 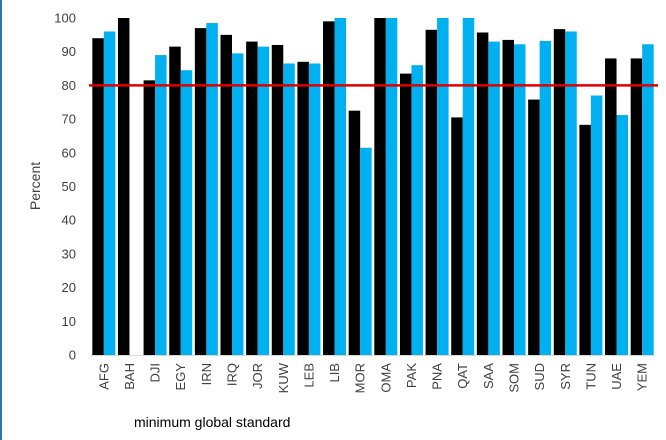 I want to click on x-tick-label: OMA, so click(x=385, y=378).